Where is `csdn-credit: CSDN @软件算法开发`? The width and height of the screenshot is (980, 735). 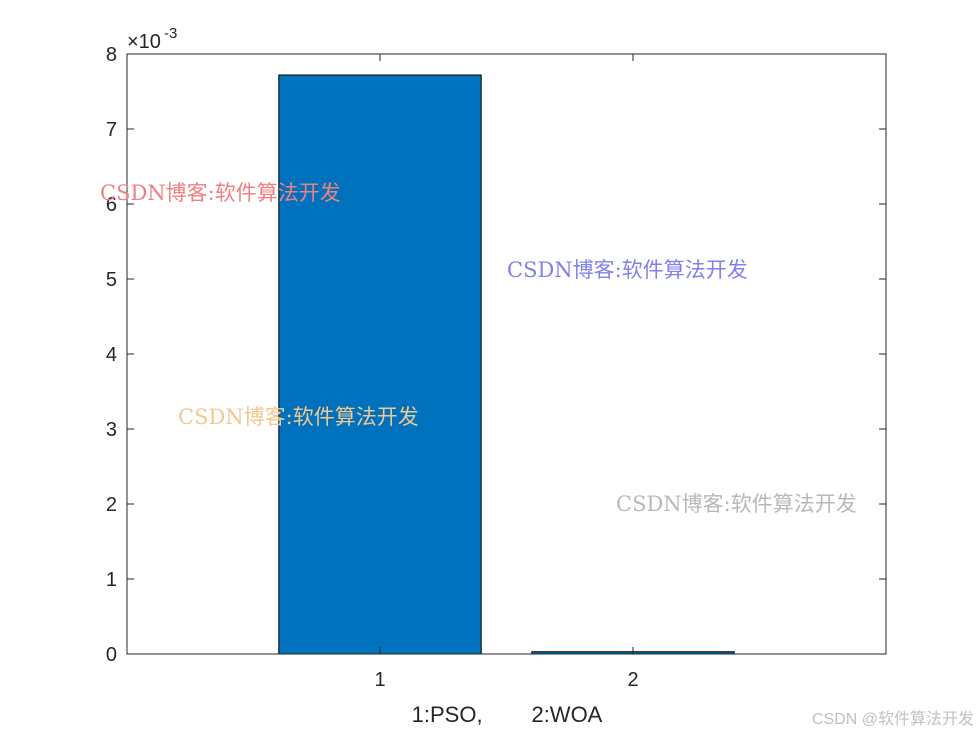
csdn-credit: CSDN @软件算法开发 is located at coordinates (893, 718).